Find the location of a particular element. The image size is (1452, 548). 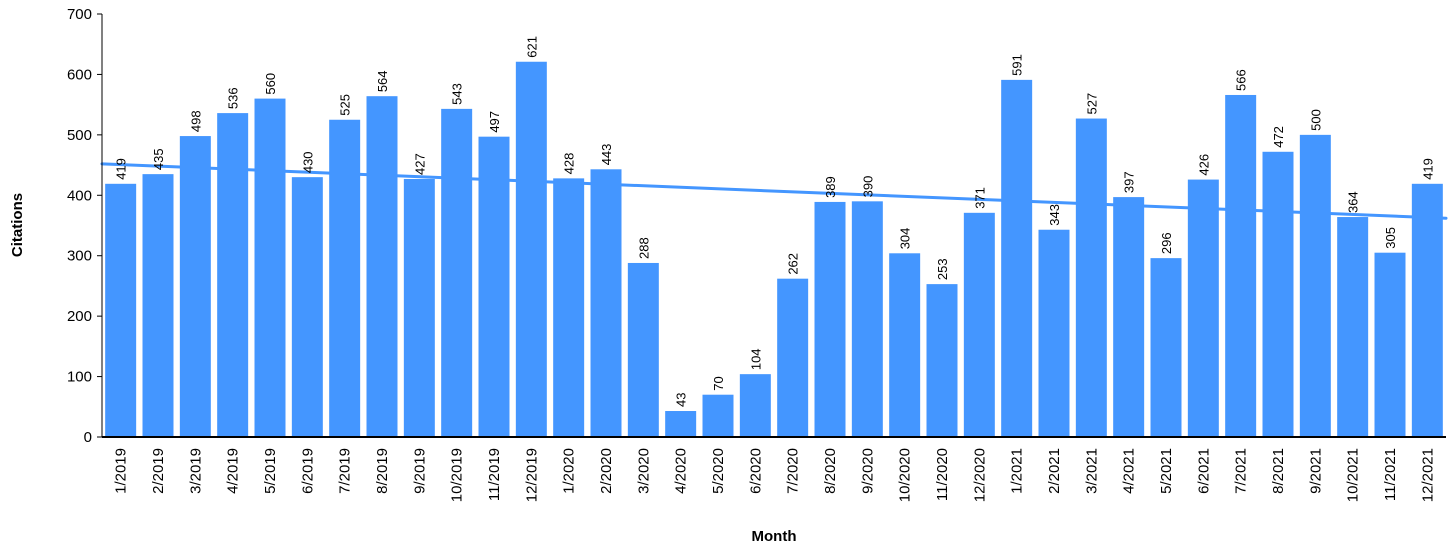

y-tick-label: 700 is located at coordinates (79, 14).